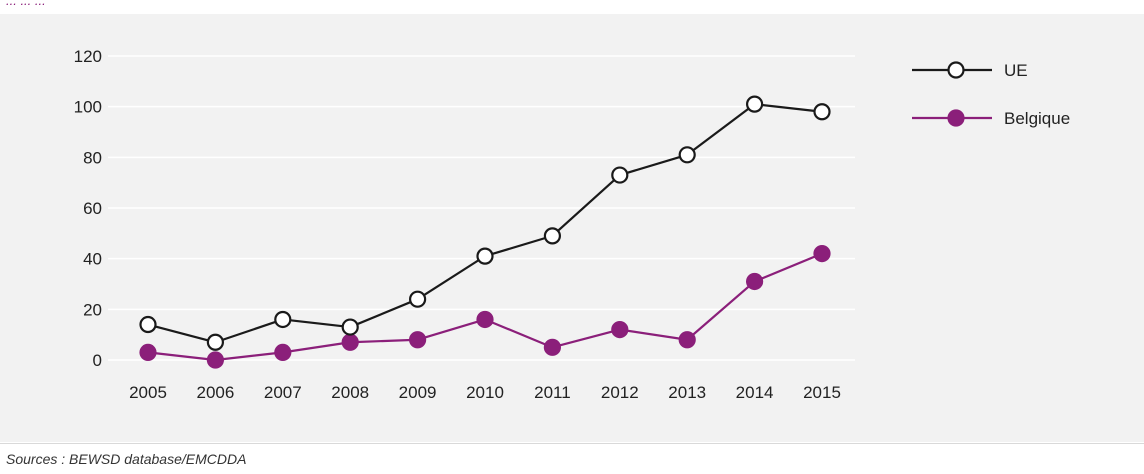  What do you see at coordinates (283, 392) in the screenshot?
I see `x-tick-label: 2007` at bounding box center [283, 392].